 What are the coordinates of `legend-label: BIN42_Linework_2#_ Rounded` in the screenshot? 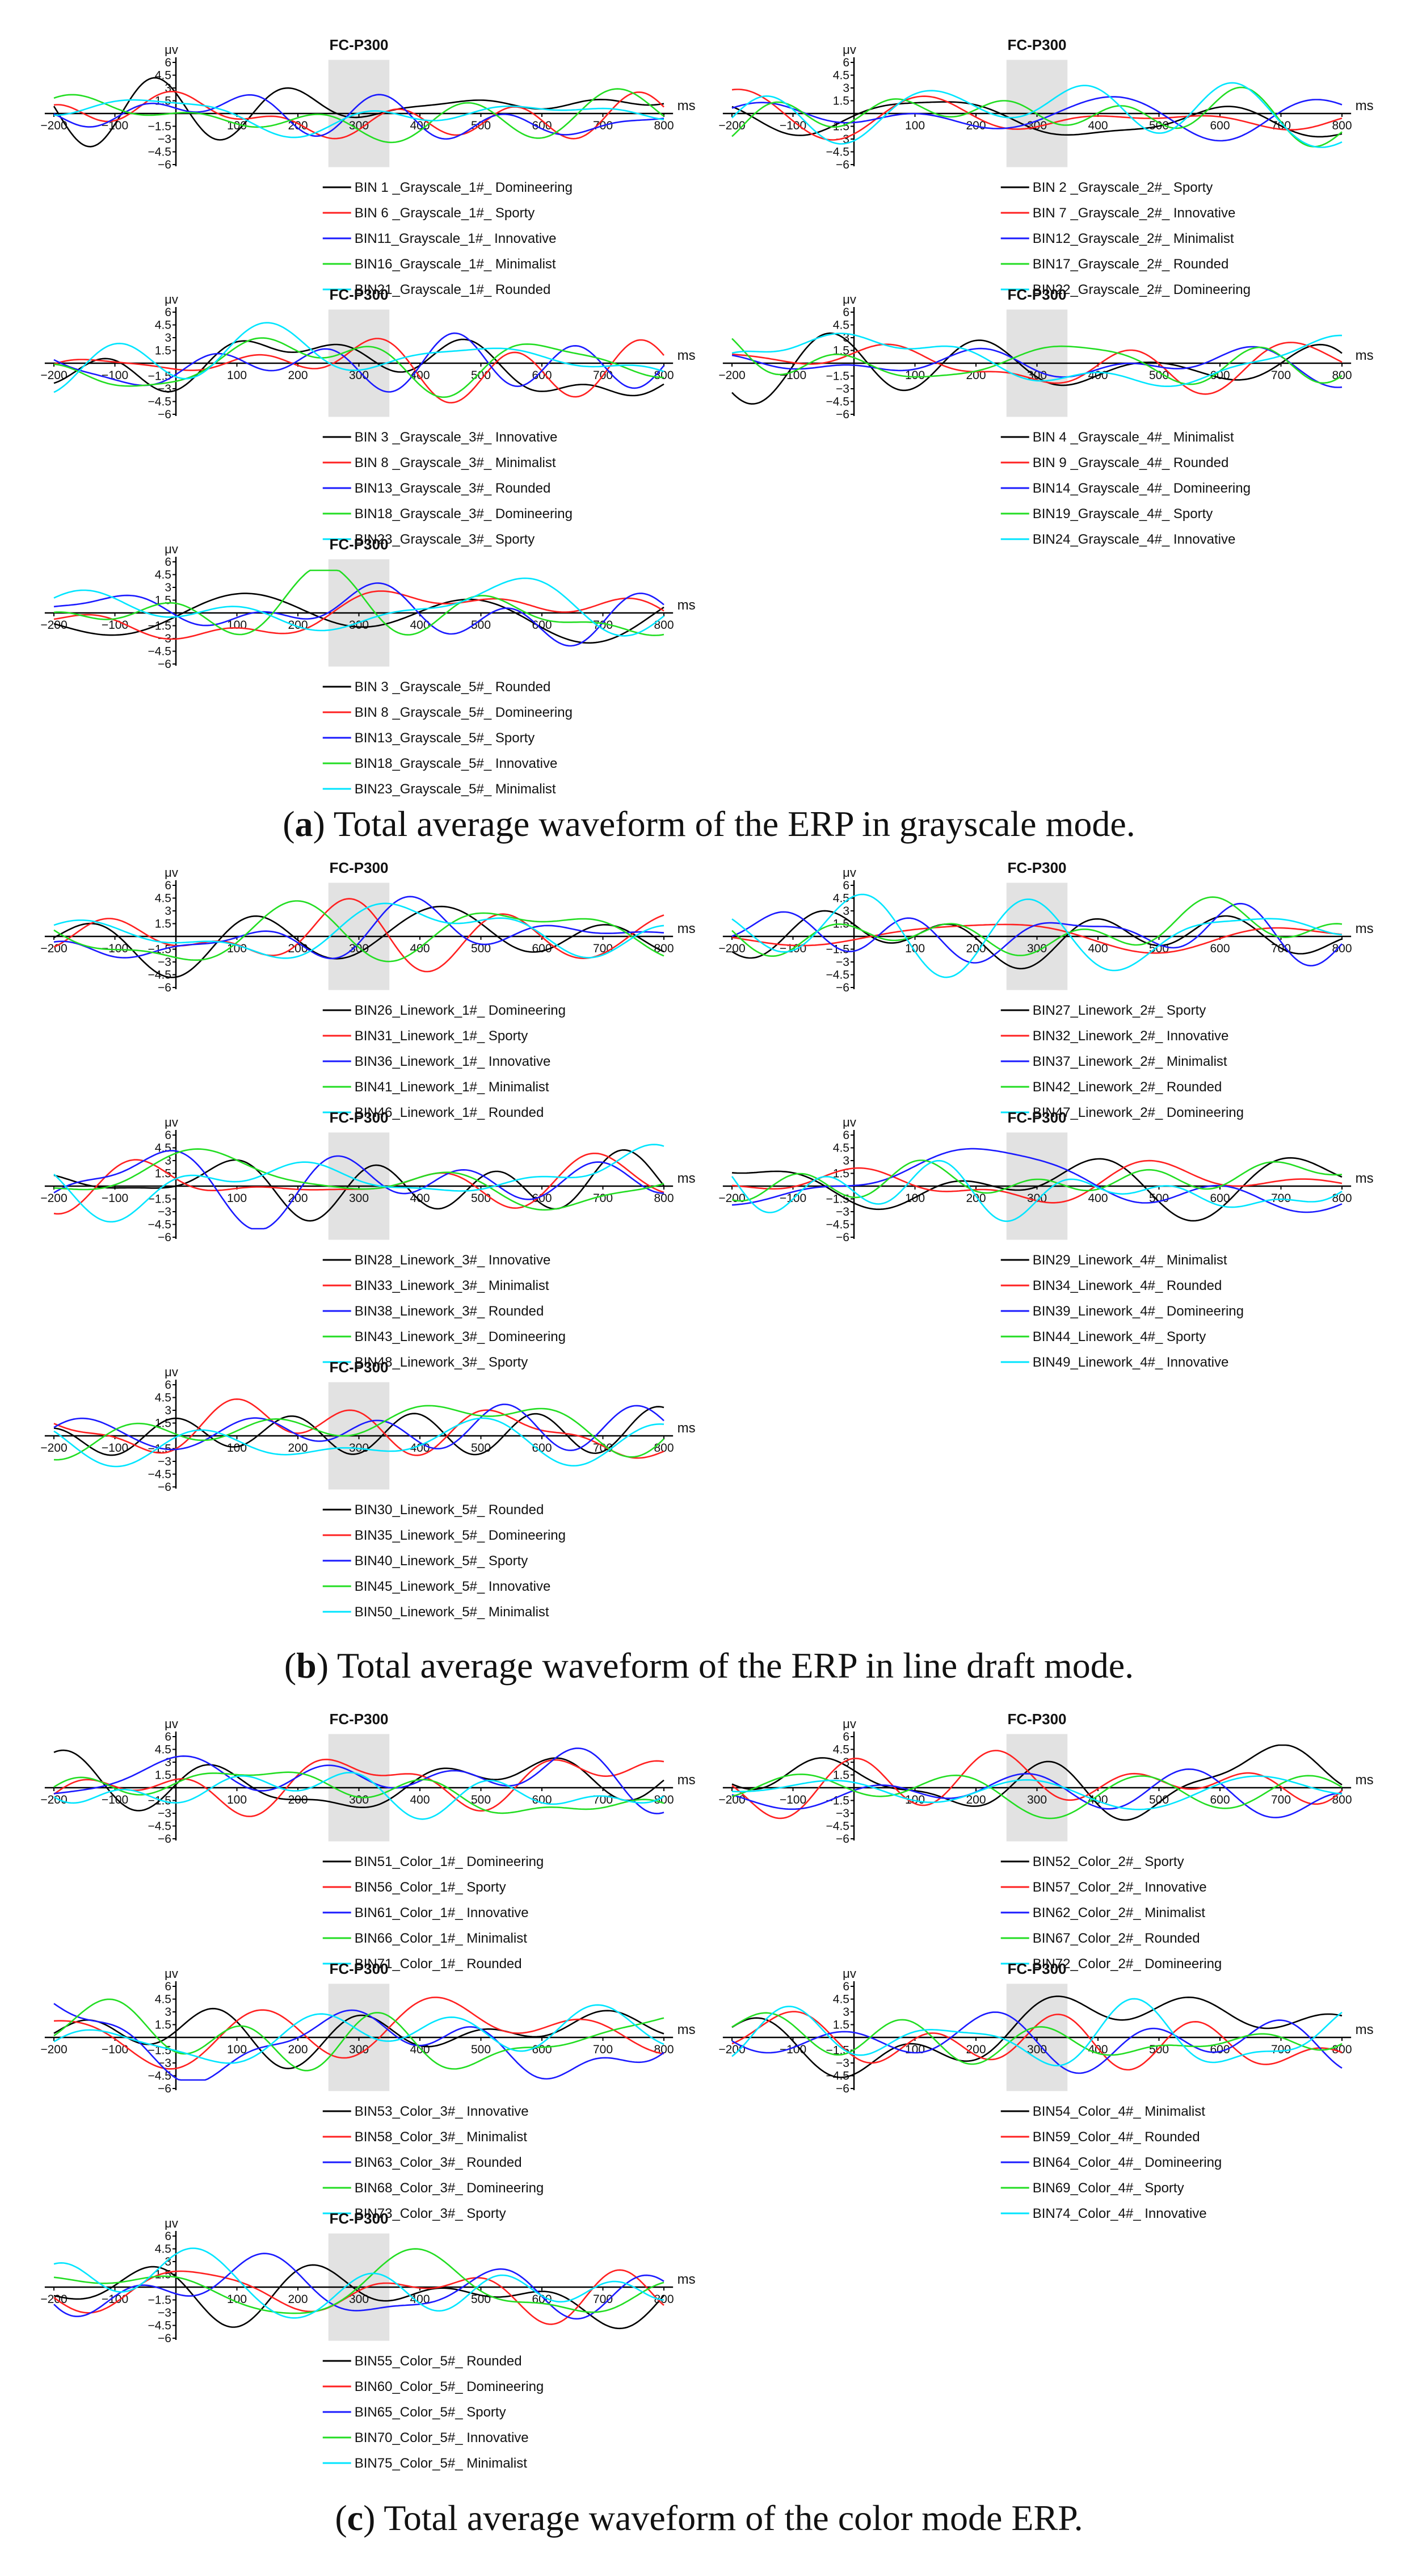 It's located at (1127, 1087).